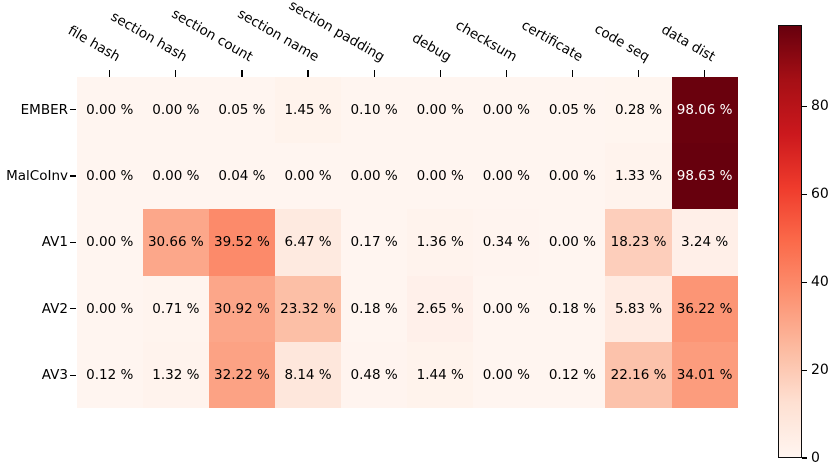 This screenshot has width=830, height=467. Describe the element at coordinates (704, 308) in the screenshot. I see `heatmap-cell: 36.22 %` at that location.